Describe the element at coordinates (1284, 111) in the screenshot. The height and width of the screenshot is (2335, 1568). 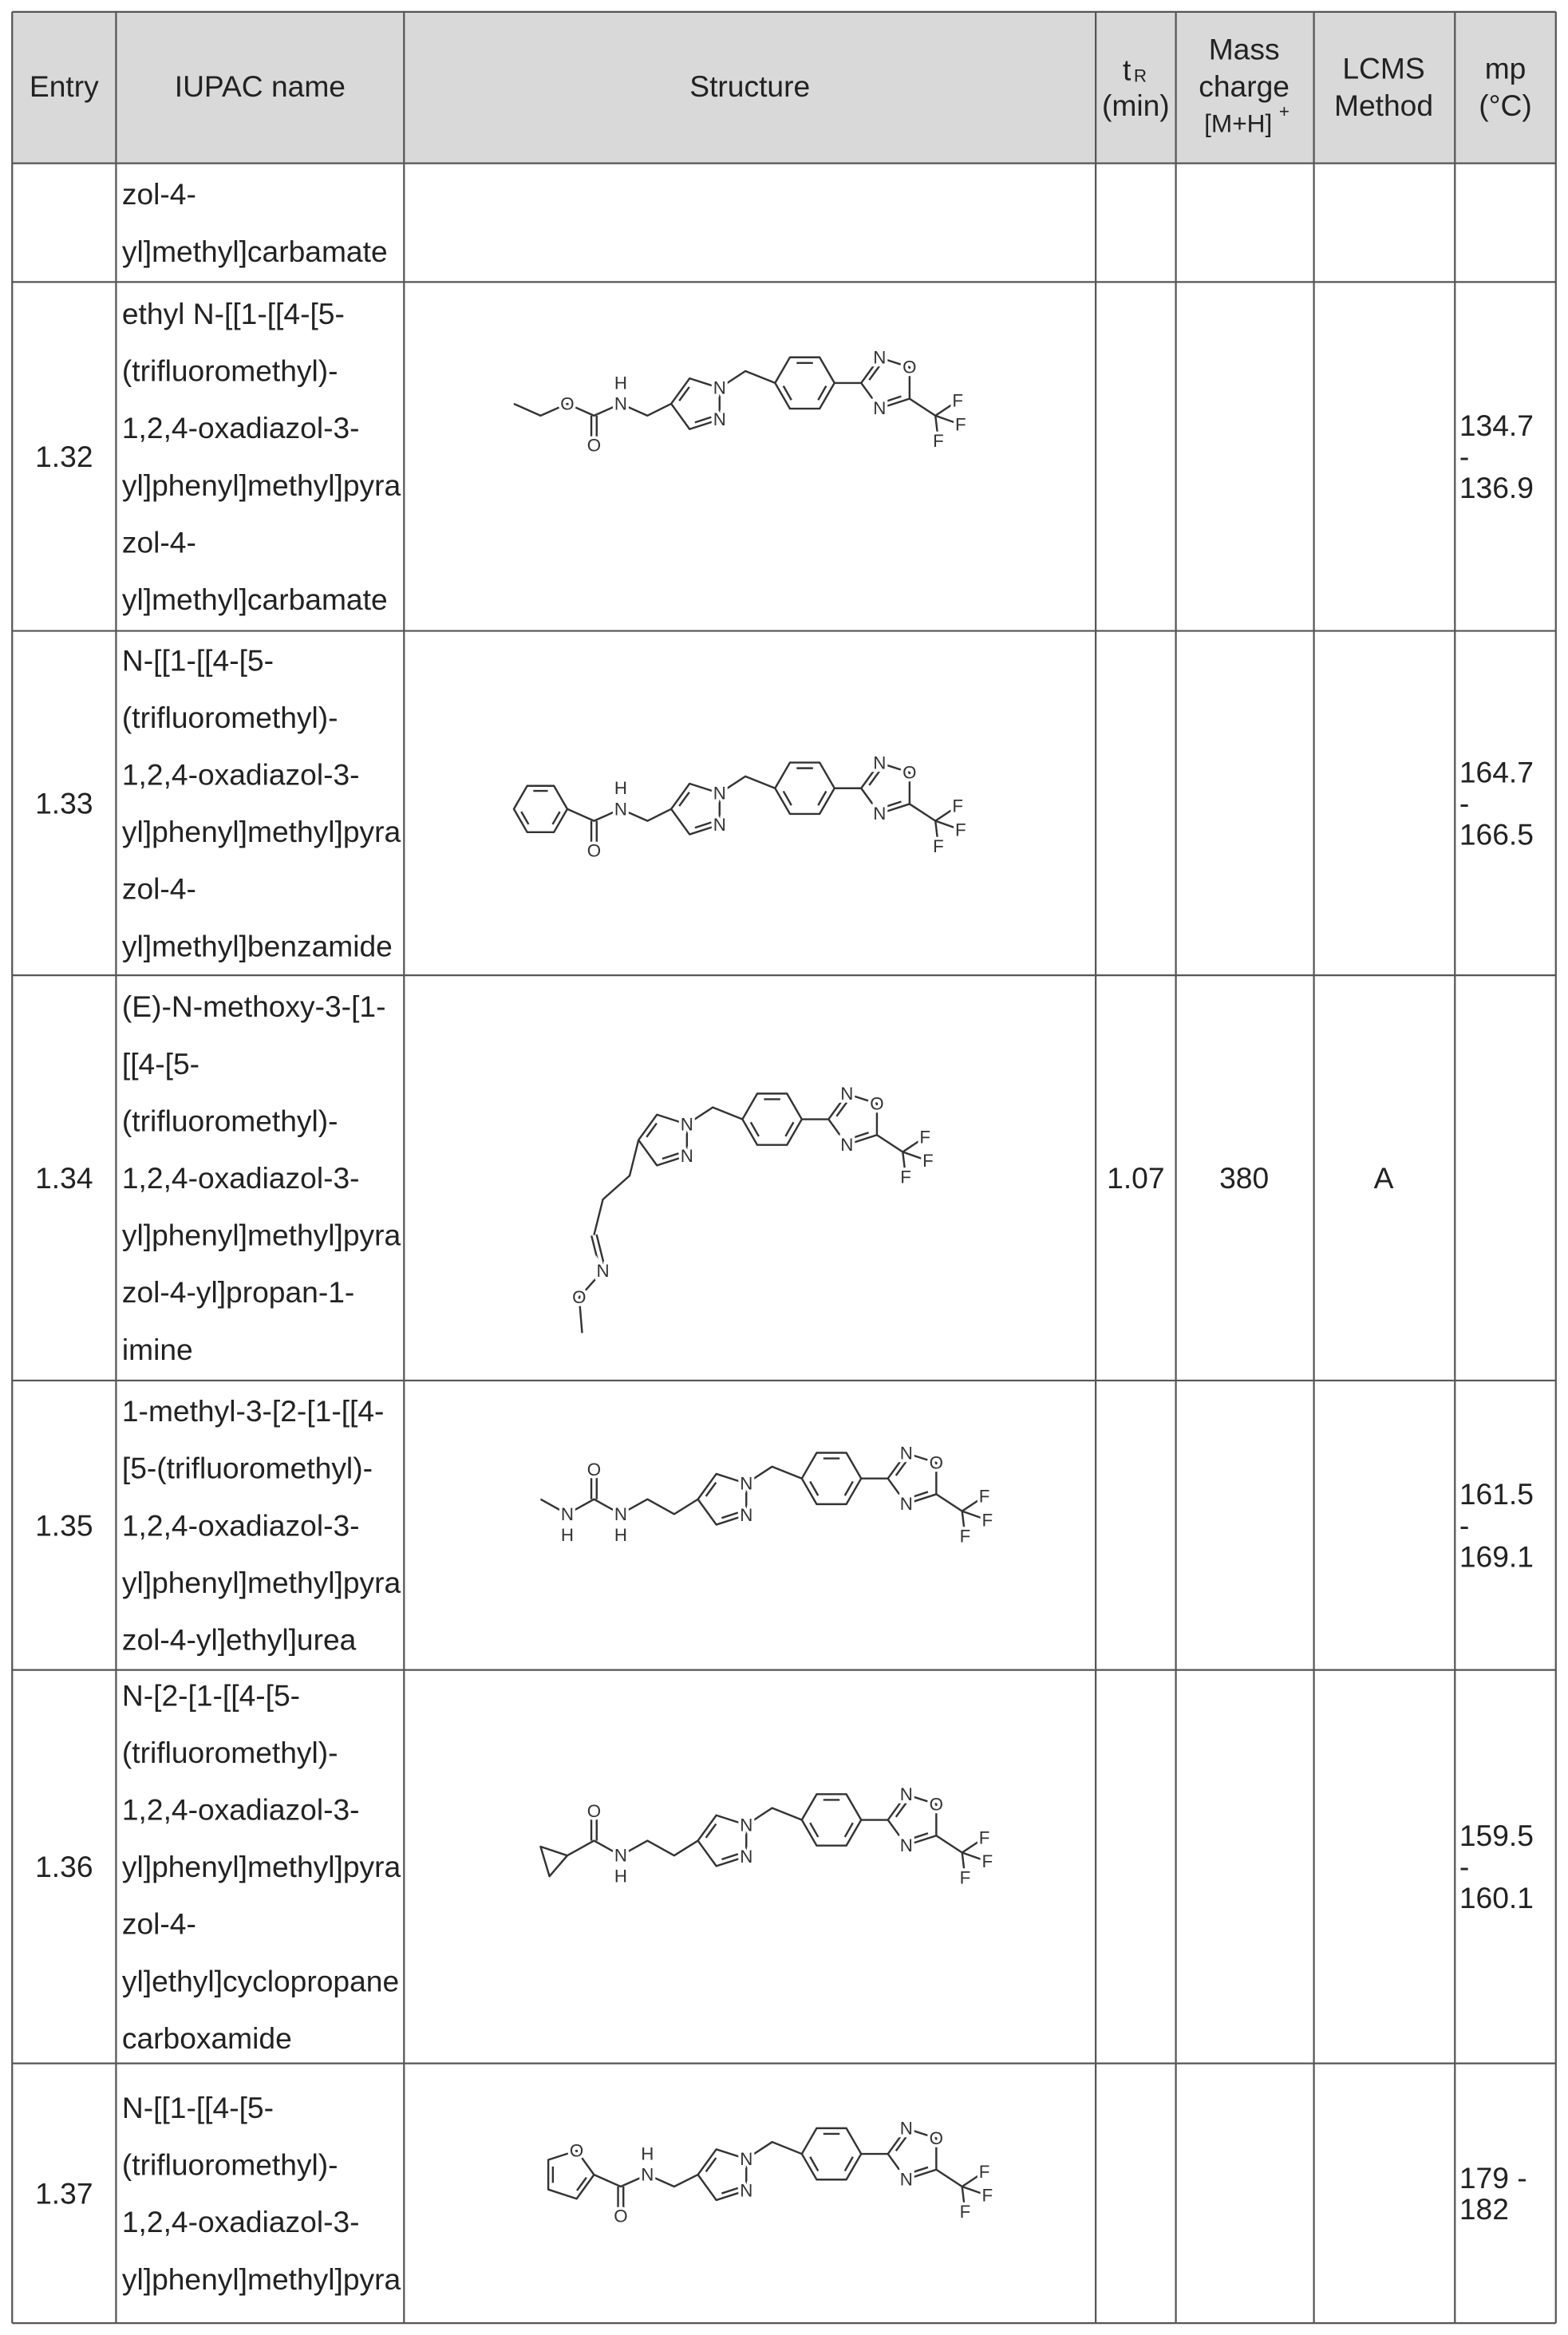
I see `header-mass-sup: +` at that location.